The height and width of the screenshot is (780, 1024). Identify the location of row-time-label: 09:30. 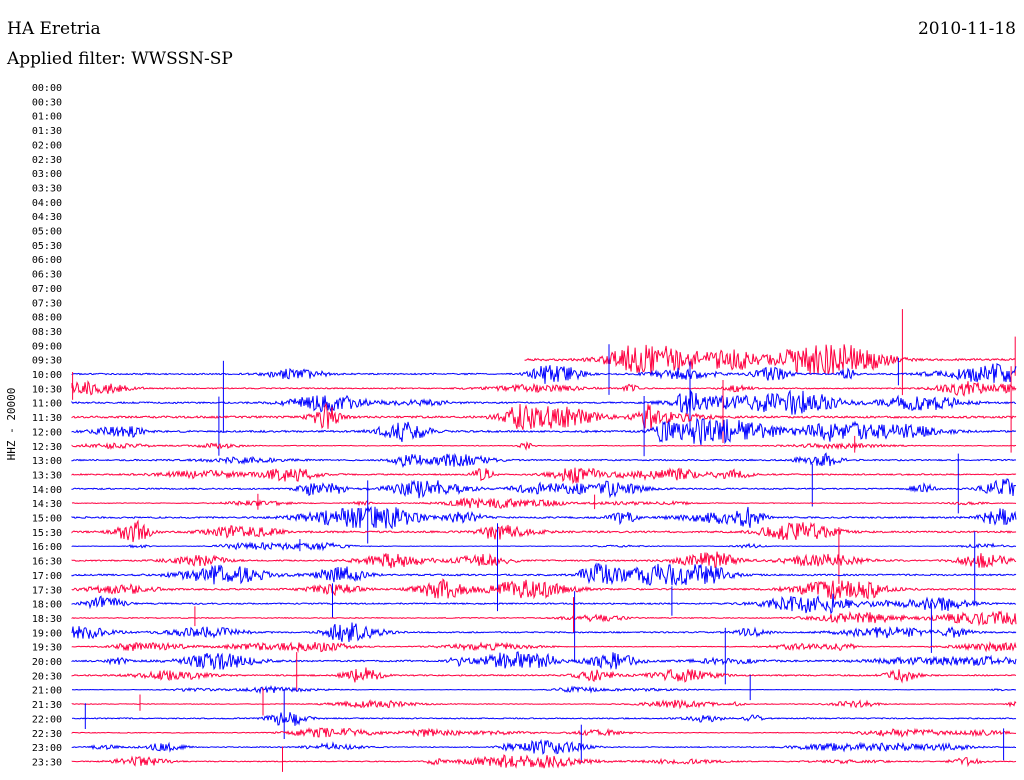
(47, 361).